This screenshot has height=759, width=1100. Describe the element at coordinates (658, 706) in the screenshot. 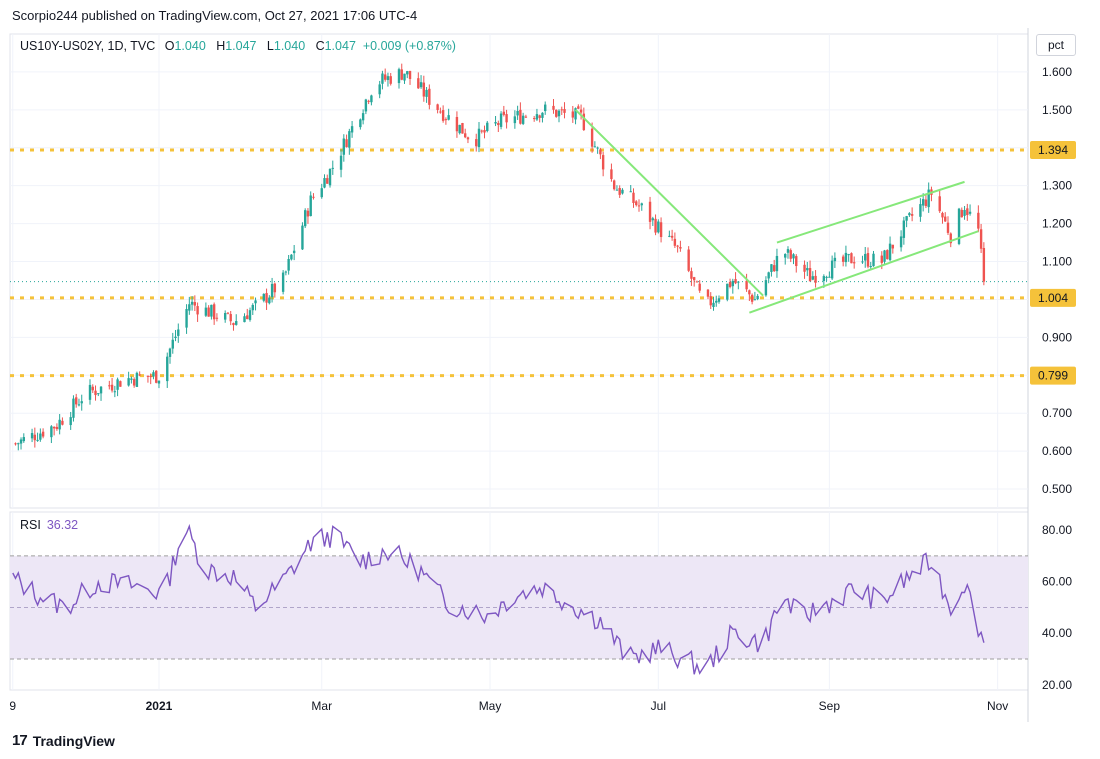

I see `x-tick-label: Jul` at that location.